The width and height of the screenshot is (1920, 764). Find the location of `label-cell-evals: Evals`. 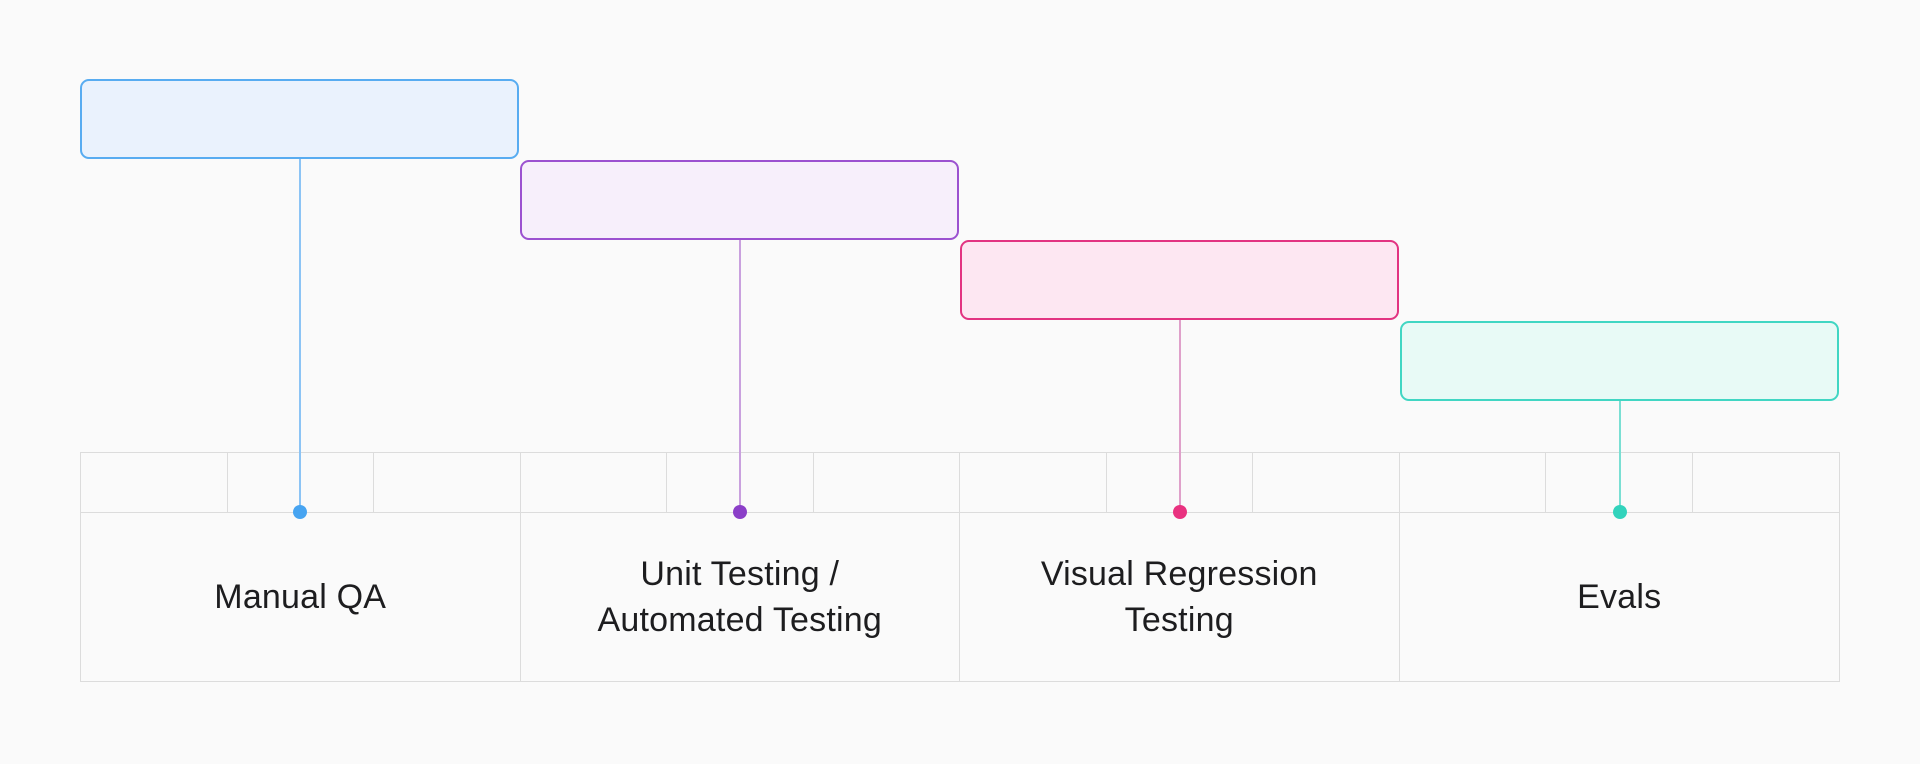

label-cell-evals: Evals is located at coordinates (1620, 597).